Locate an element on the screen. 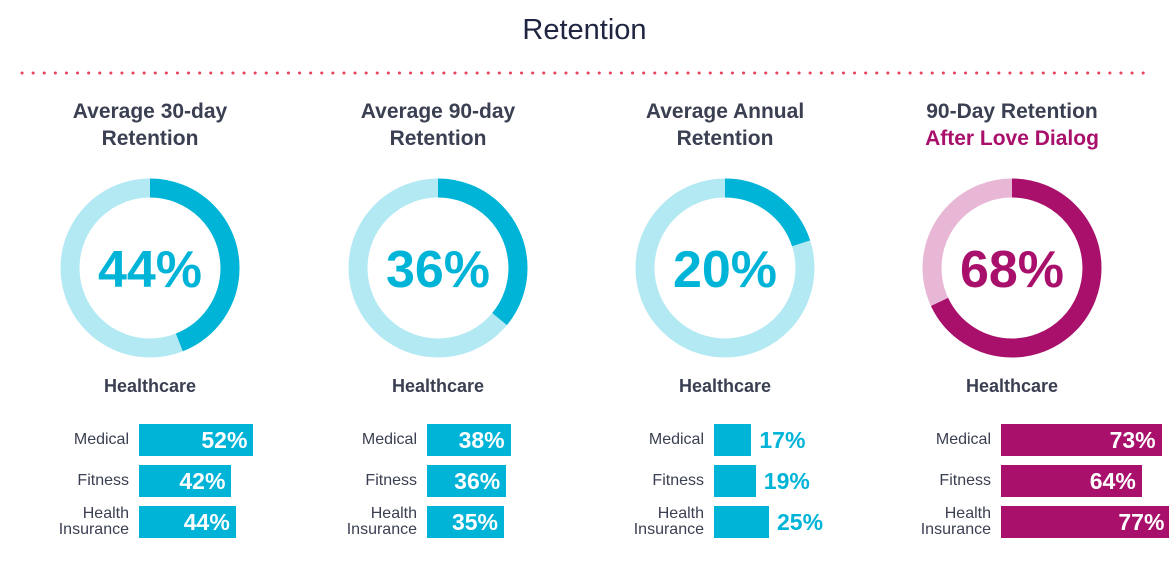 The image size is (1169, 575). bar-value-label: 42% is located at coordinates (202, 481).